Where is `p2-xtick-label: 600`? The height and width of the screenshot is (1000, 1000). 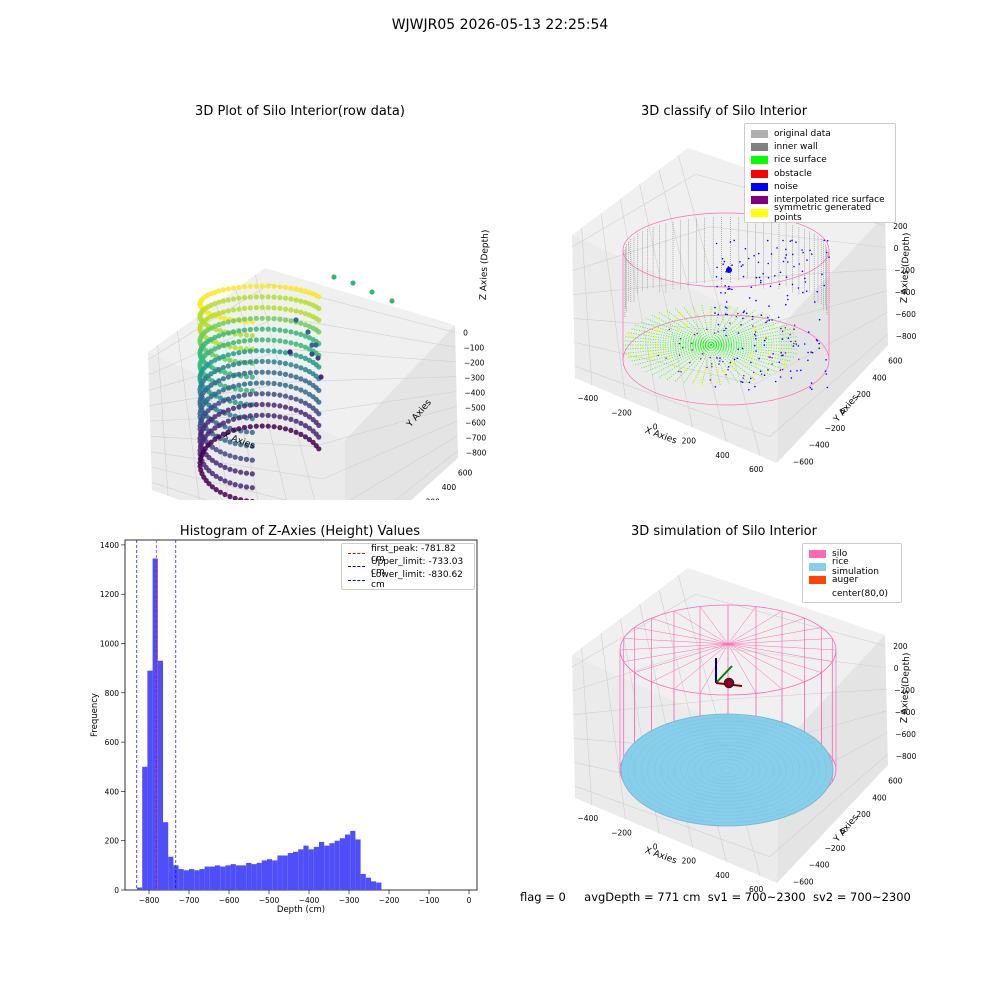
p2-xtick-label: 600 is located at coordinates (756, 469).